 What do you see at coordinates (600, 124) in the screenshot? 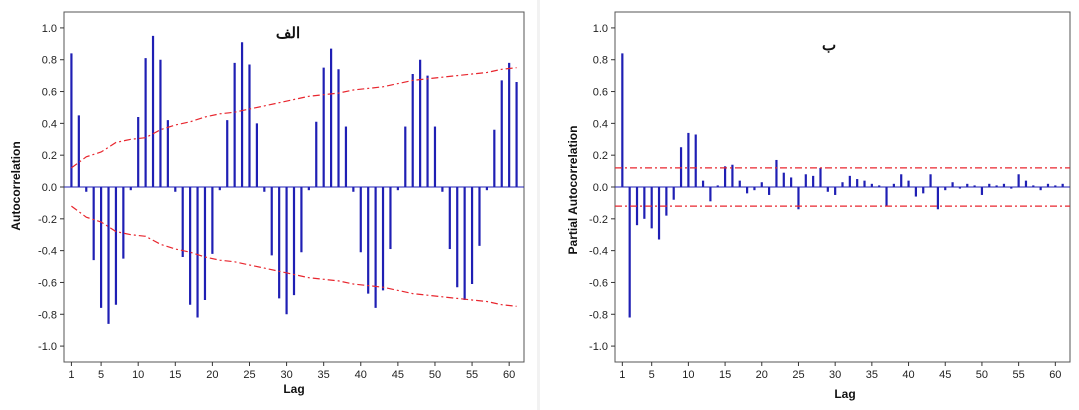
I see `pacf-y-tick-label: 0.4` at bounding box center [600, 124].